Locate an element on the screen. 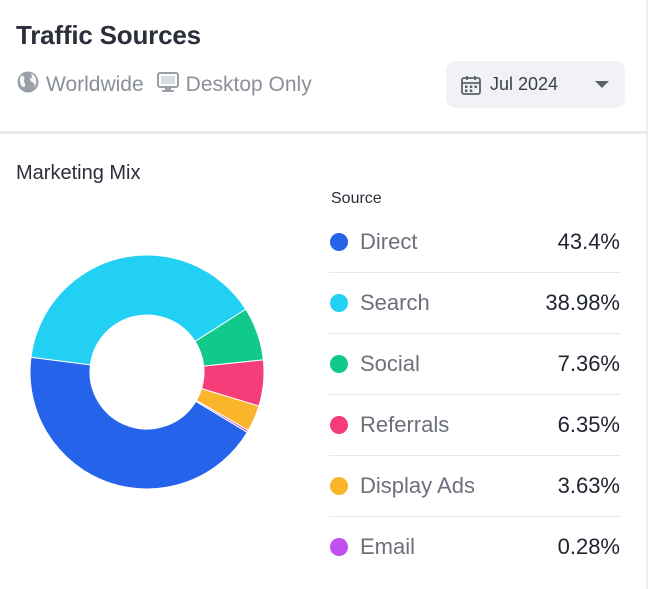 Image resolution: width=650 pixels, height=589 pixels. legend-label-social: Social is located at coordinates (390, 363).